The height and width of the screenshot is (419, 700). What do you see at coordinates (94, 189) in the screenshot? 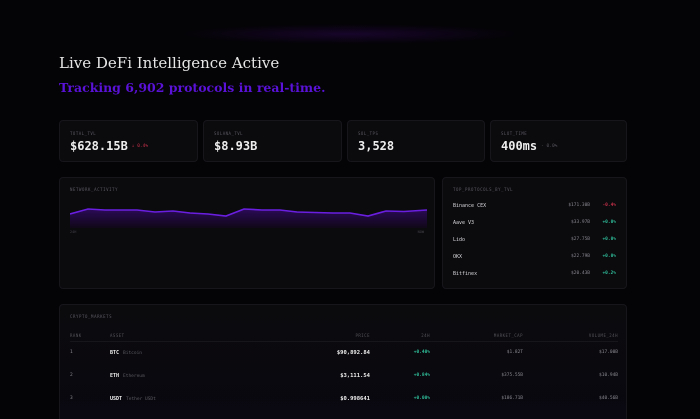
I see `section-label: NETWORK_ACTIVITY` at bounding box center [94, 189].